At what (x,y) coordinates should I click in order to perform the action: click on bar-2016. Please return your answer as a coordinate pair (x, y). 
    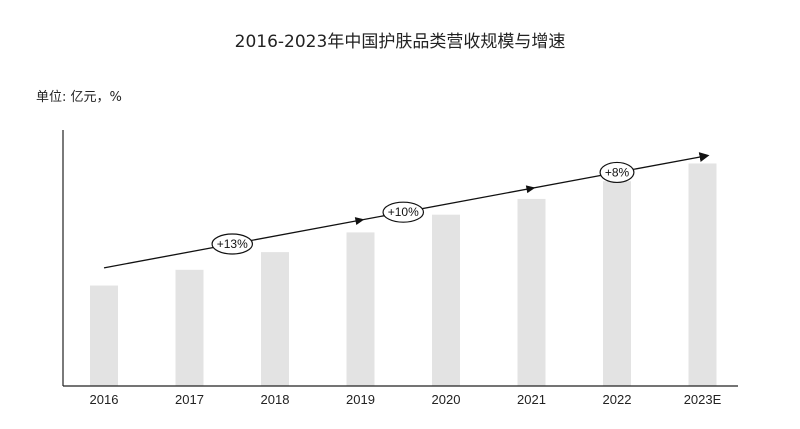
    Looking at the image, I should click on (104, 335).